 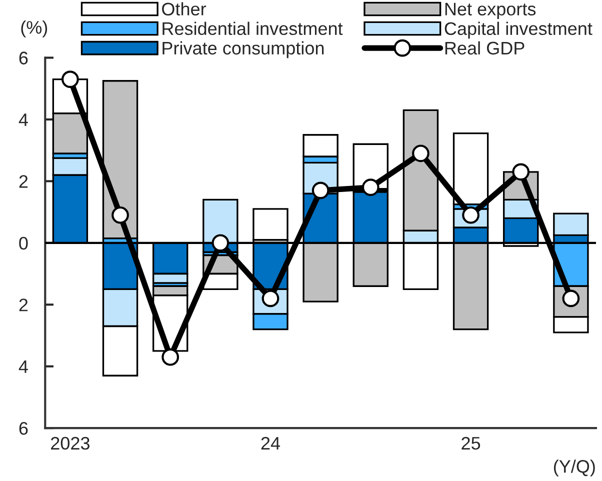 I want to click on legend-label: Capital investment, so click(x=518, y=30).